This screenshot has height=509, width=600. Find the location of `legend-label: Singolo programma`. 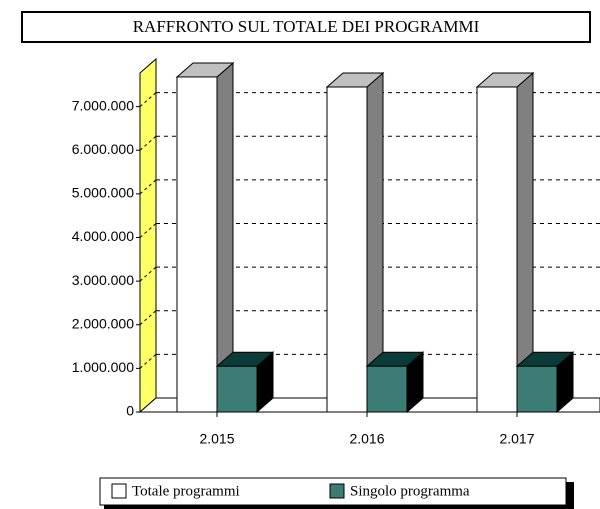

legend-label: Singolo programma is located at coordinates (410, 491).